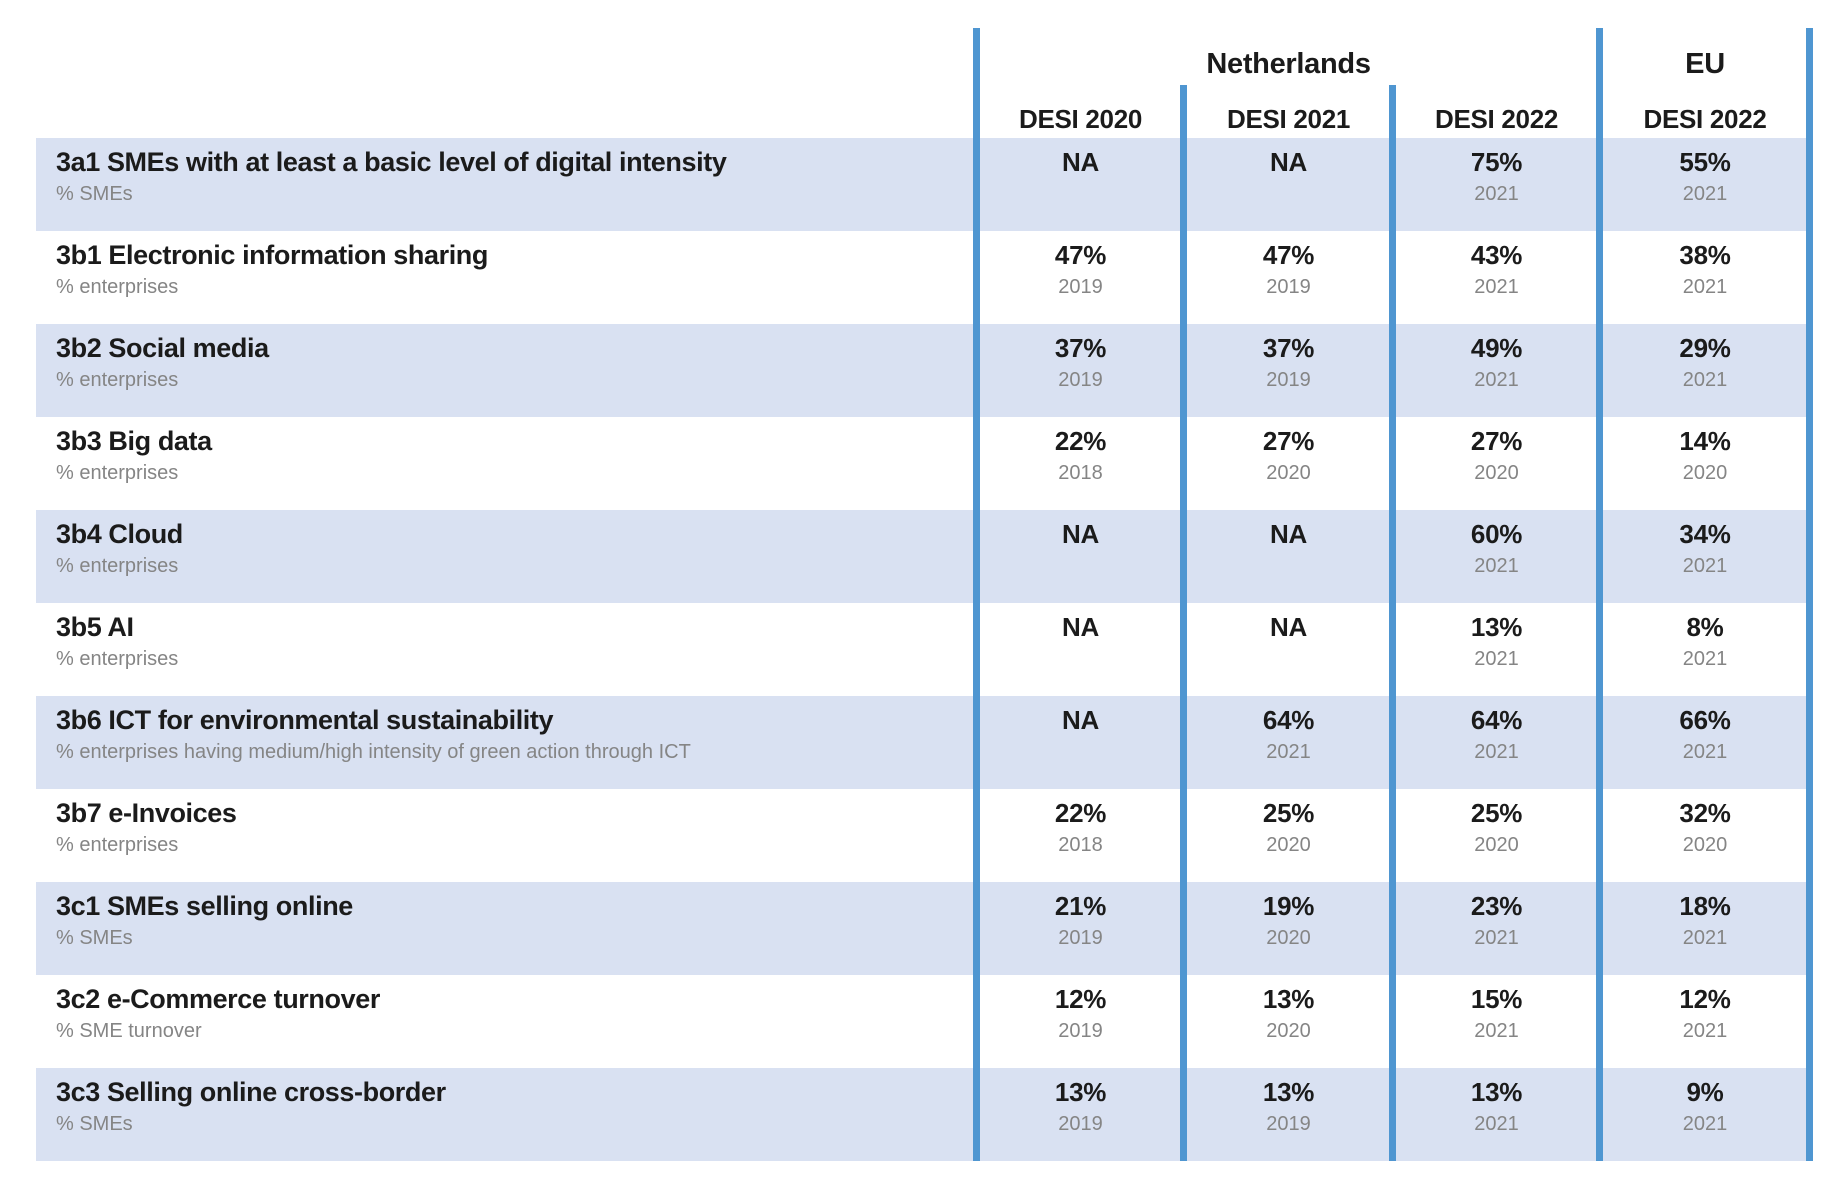 The height and width of the screenshot is (1192, 1842). What do you see at coordinates (251, 1092) in the screenshot?
I see `indicator-title: 3c3 Selling online cross-border` at bounding box center [251, 1092].